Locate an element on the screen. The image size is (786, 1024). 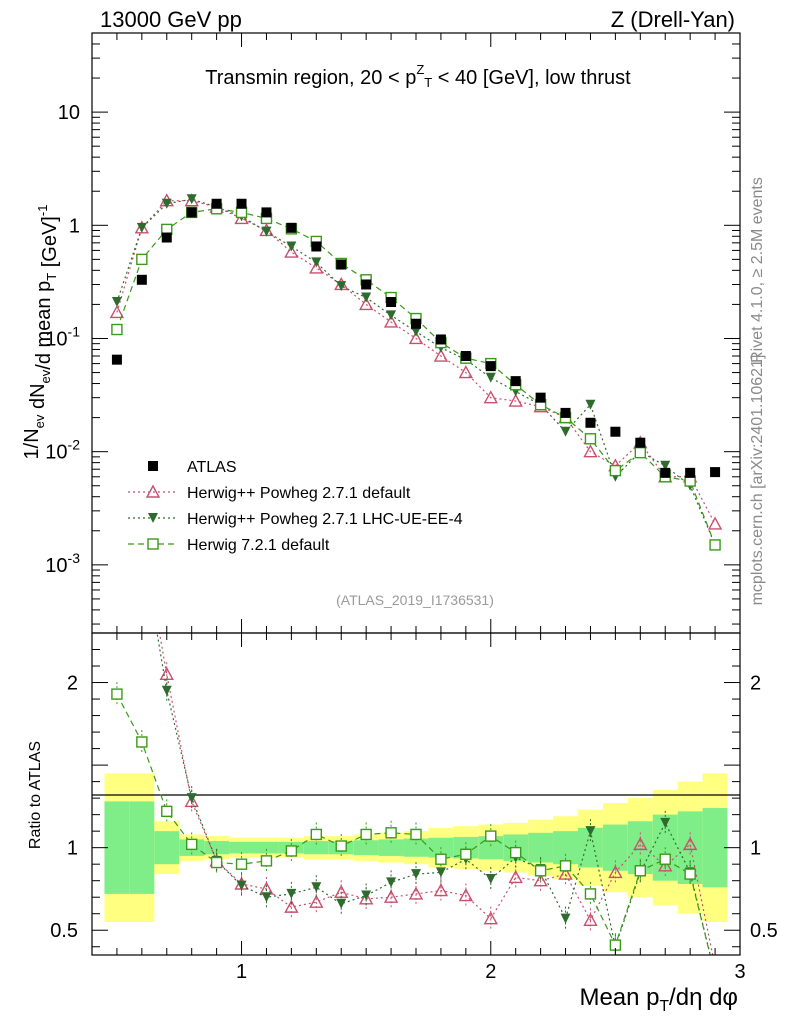
ratio-y-tick-label-right: 2 is located at coordinates (755, 684).